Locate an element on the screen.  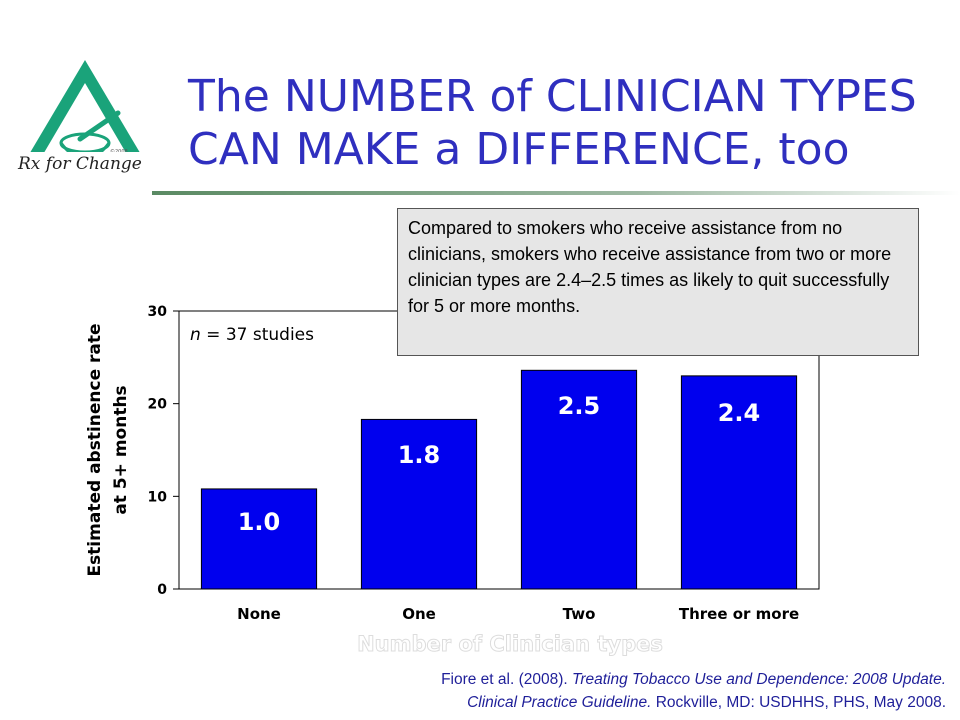
y-tick-label: 0 is located at coordinates (162, 590).